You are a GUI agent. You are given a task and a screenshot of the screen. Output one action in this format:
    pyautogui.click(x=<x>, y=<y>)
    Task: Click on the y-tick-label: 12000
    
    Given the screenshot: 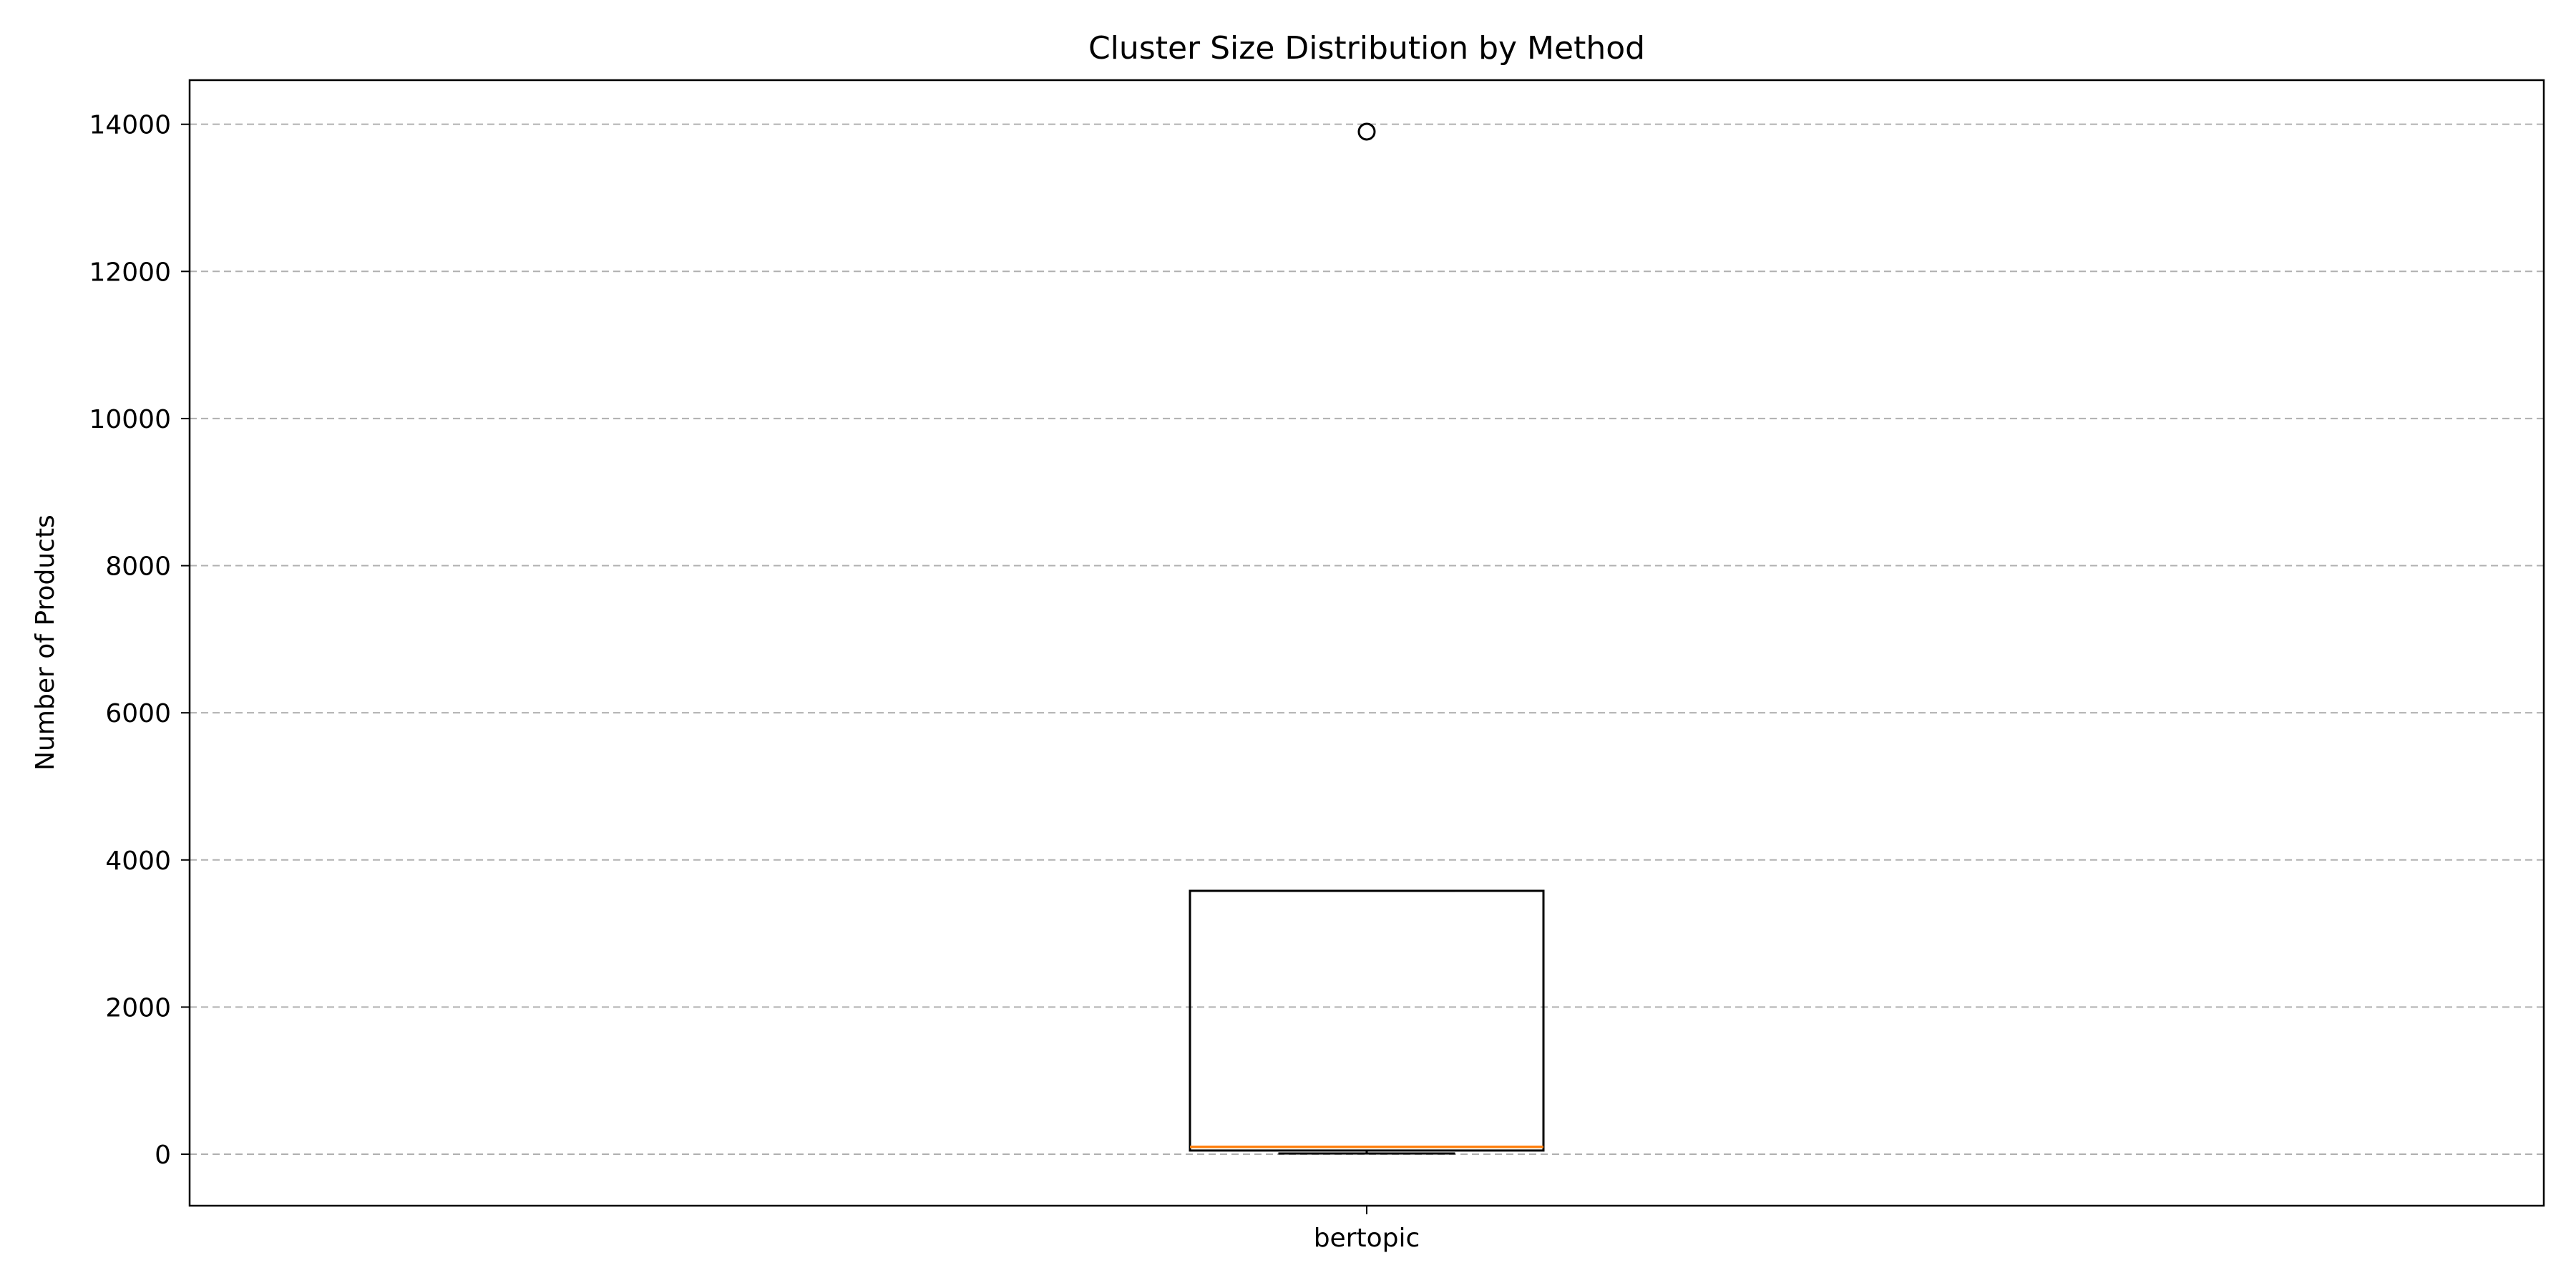 What is the action you would take?
    pyautogui.click(x=130, y=272)
    